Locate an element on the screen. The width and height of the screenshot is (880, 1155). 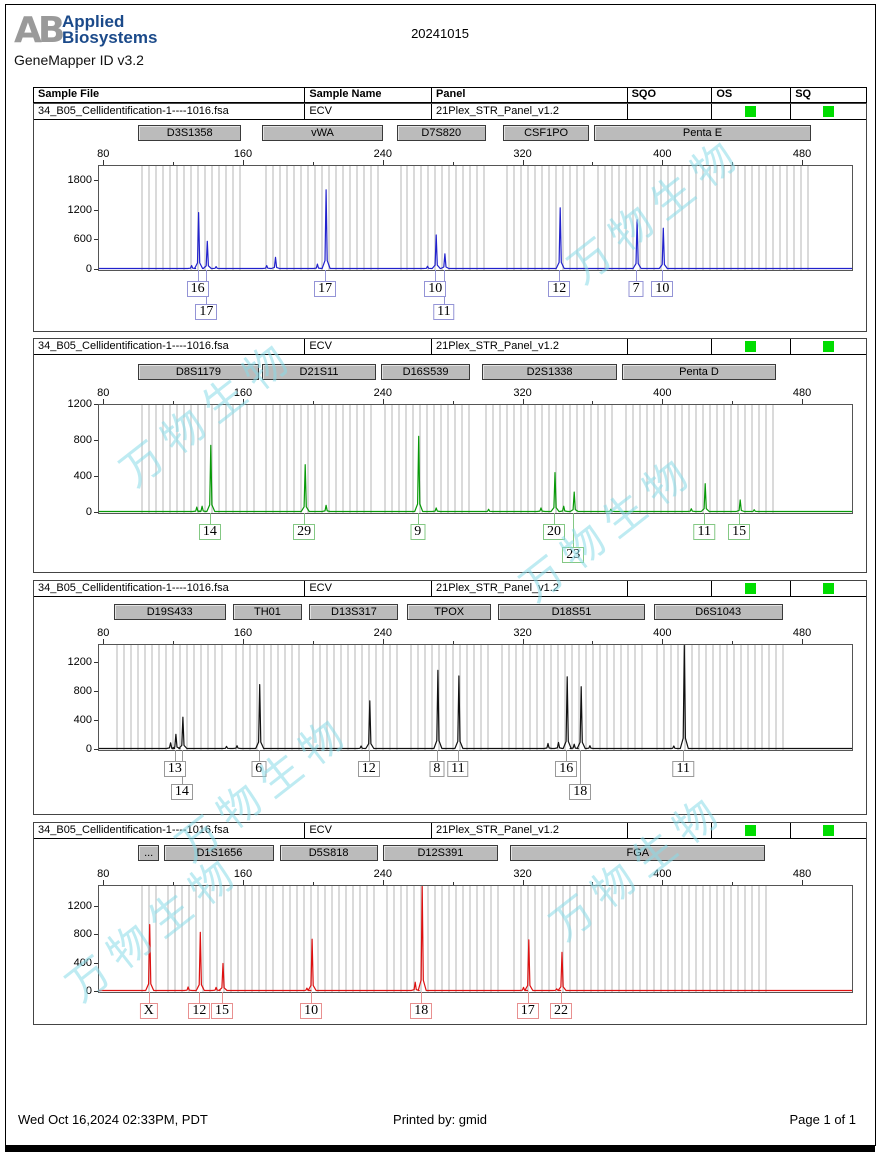
marker-button-PentaD: Penta D is located at coordinates (699, 372).